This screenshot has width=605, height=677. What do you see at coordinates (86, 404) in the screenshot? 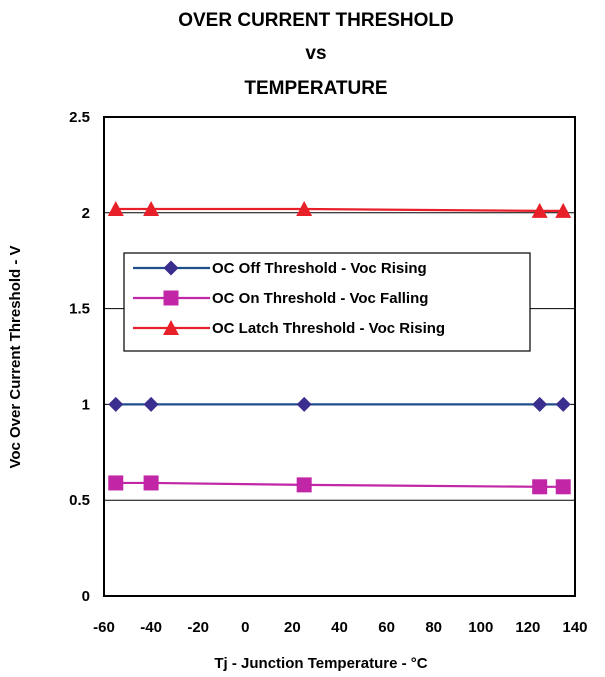
I see `y-tick-label: 1` at bounding box center [86, 404].